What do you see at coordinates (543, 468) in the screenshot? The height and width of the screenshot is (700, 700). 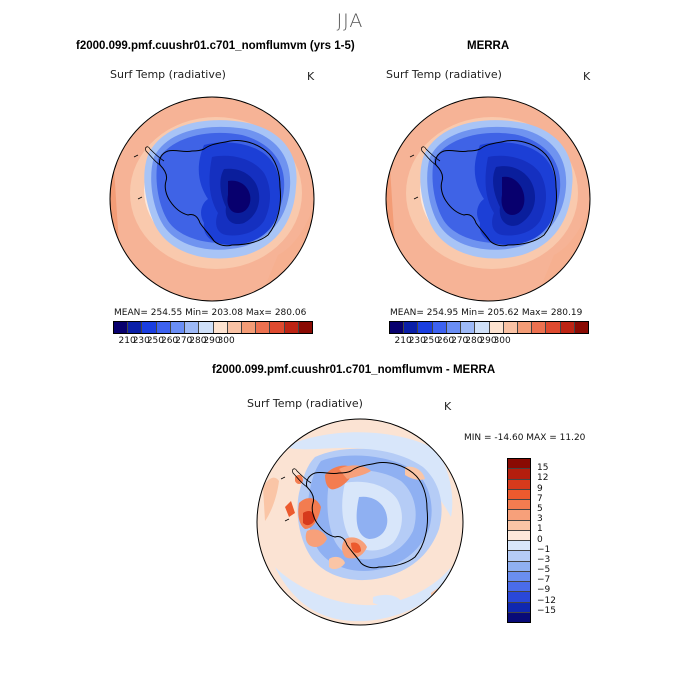 I see `diff-colorbar-tick: 15` at bounding box center [543, 468].